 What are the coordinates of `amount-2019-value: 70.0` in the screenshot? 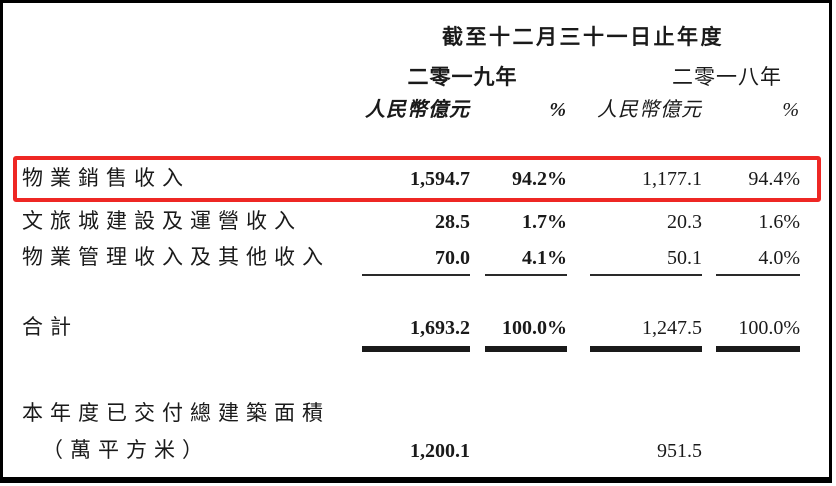 It's located at (416, 260).